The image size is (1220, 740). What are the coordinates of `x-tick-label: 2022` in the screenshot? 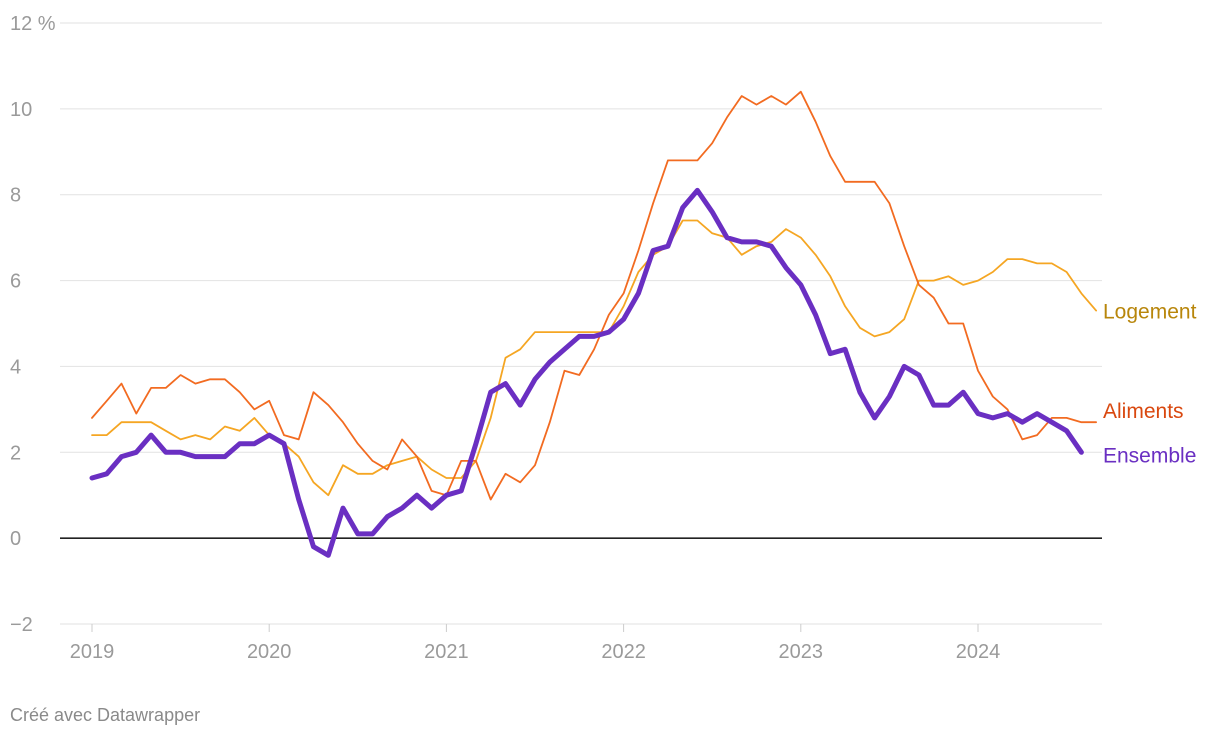 It's located at (623, 652).